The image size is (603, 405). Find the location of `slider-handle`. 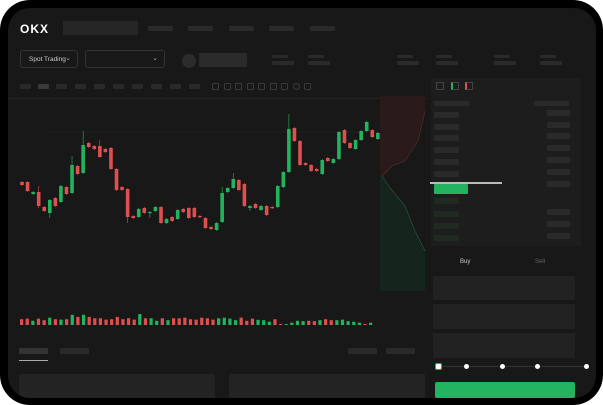

slider-handle is located at coordinates (438, 366).